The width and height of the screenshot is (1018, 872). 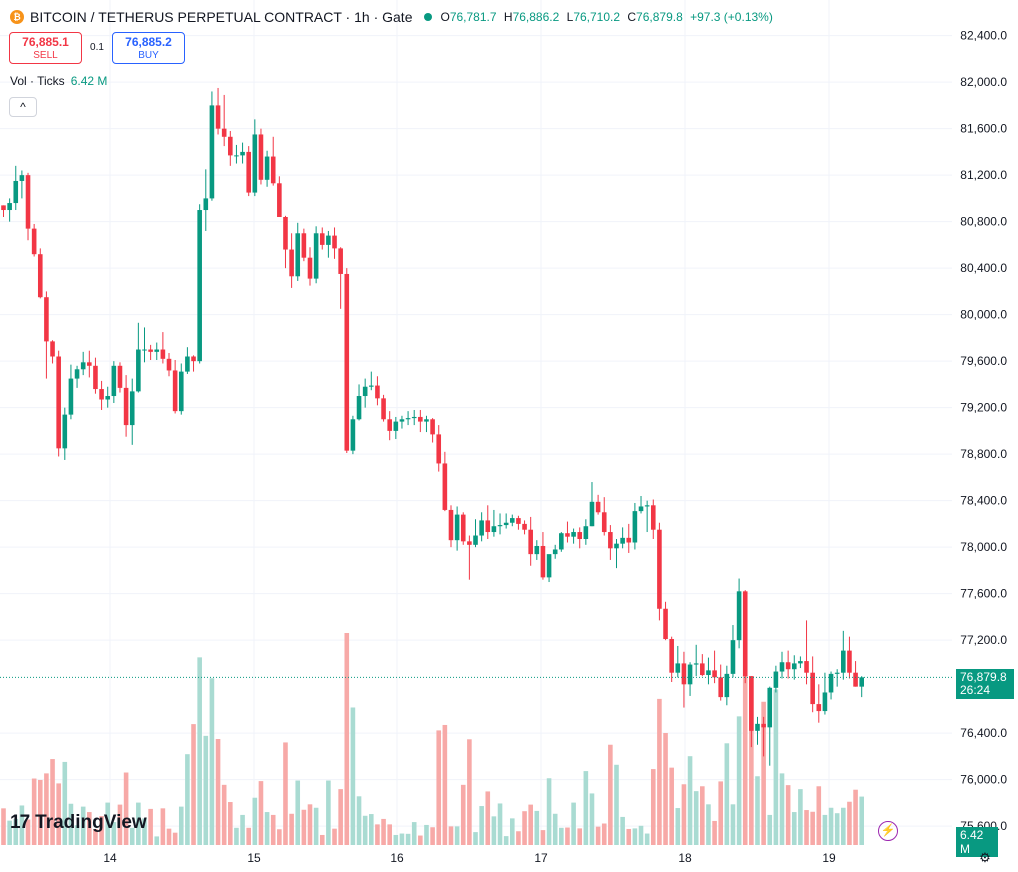 What do you see at coordinates (23, 107) in the screenshot?
I see `chevron-up-icon: ^` at bounding box center [23, 107].